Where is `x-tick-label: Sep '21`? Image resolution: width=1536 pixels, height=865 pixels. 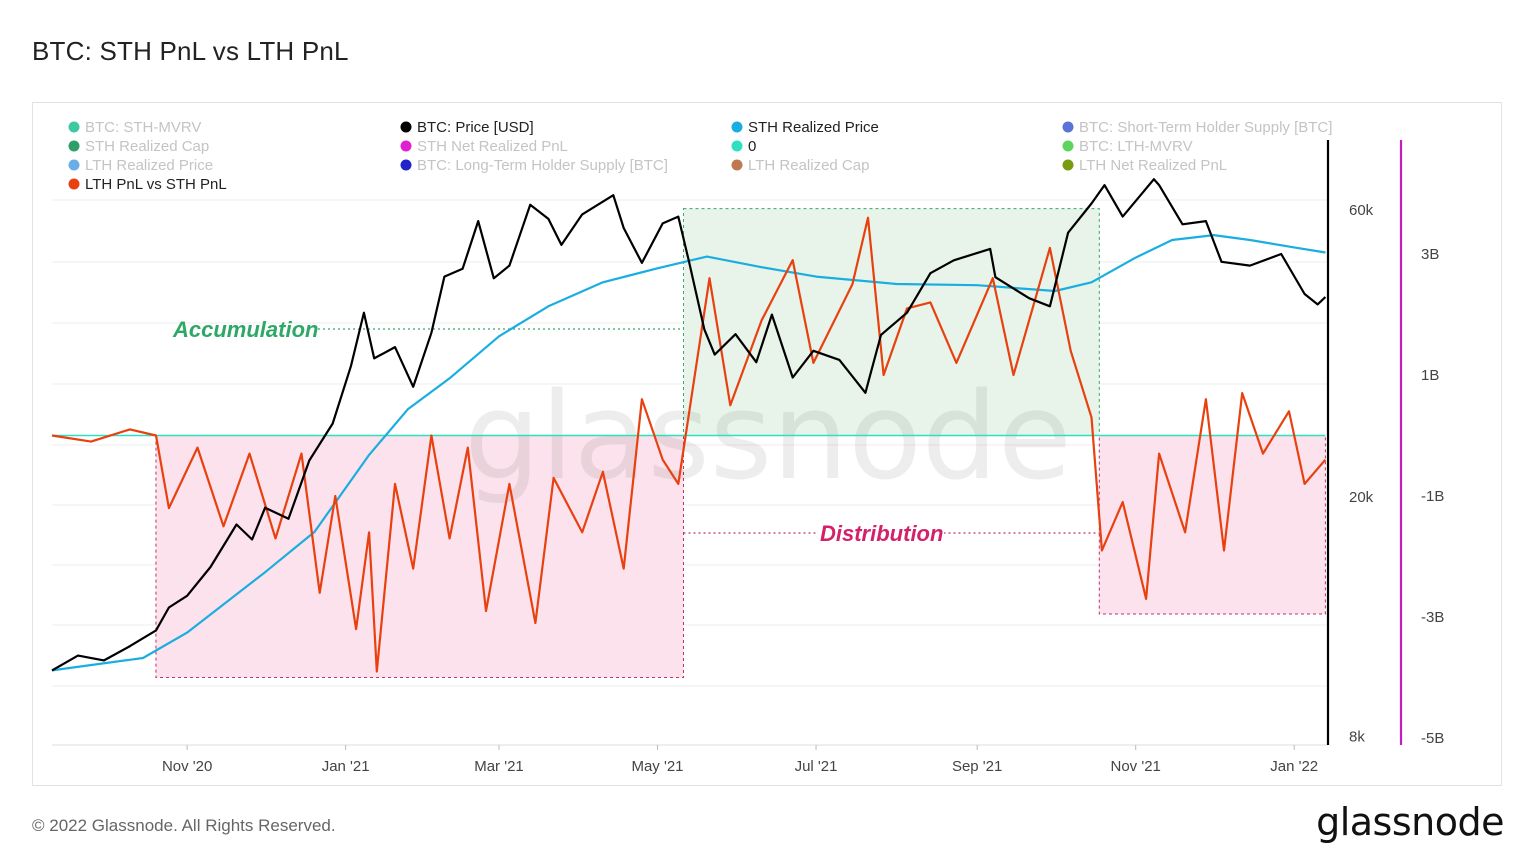
x-tick-label: Sep '21 is located at coordinates (977, 766).